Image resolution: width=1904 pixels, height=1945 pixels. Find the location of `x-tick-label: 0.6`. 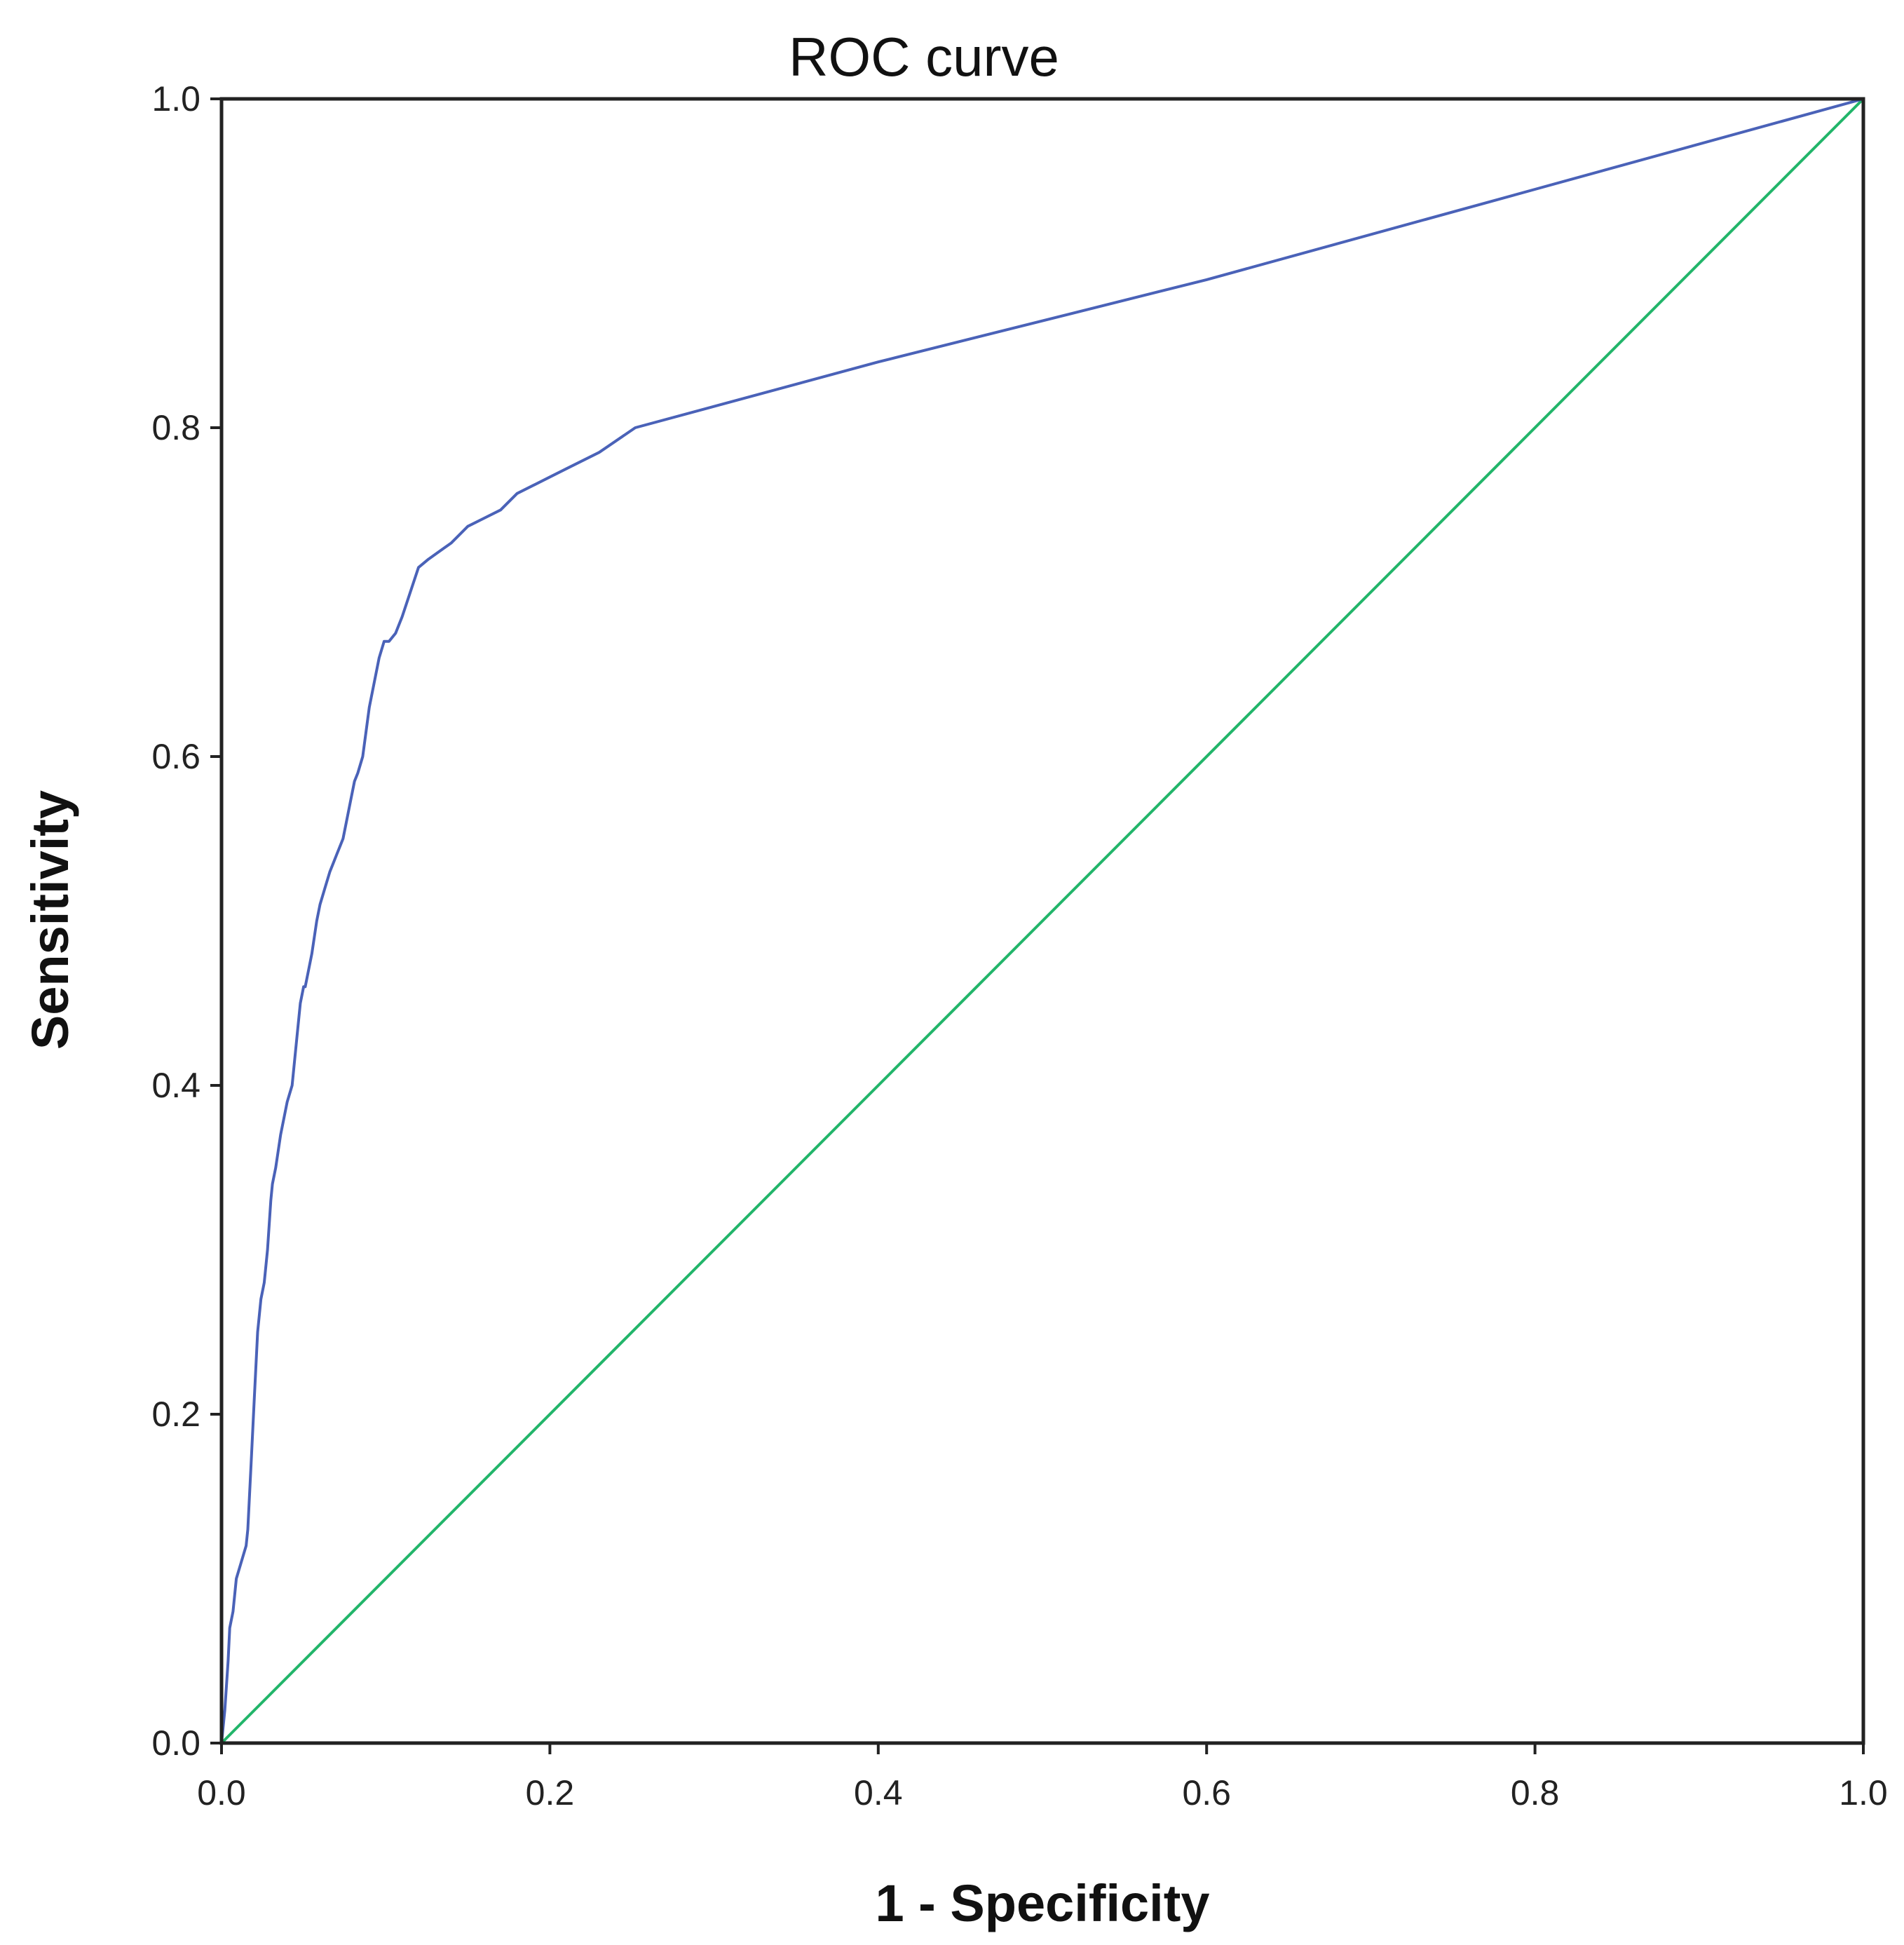

x-tick-label: 0.6 is located at coordinates (1206, 1792).